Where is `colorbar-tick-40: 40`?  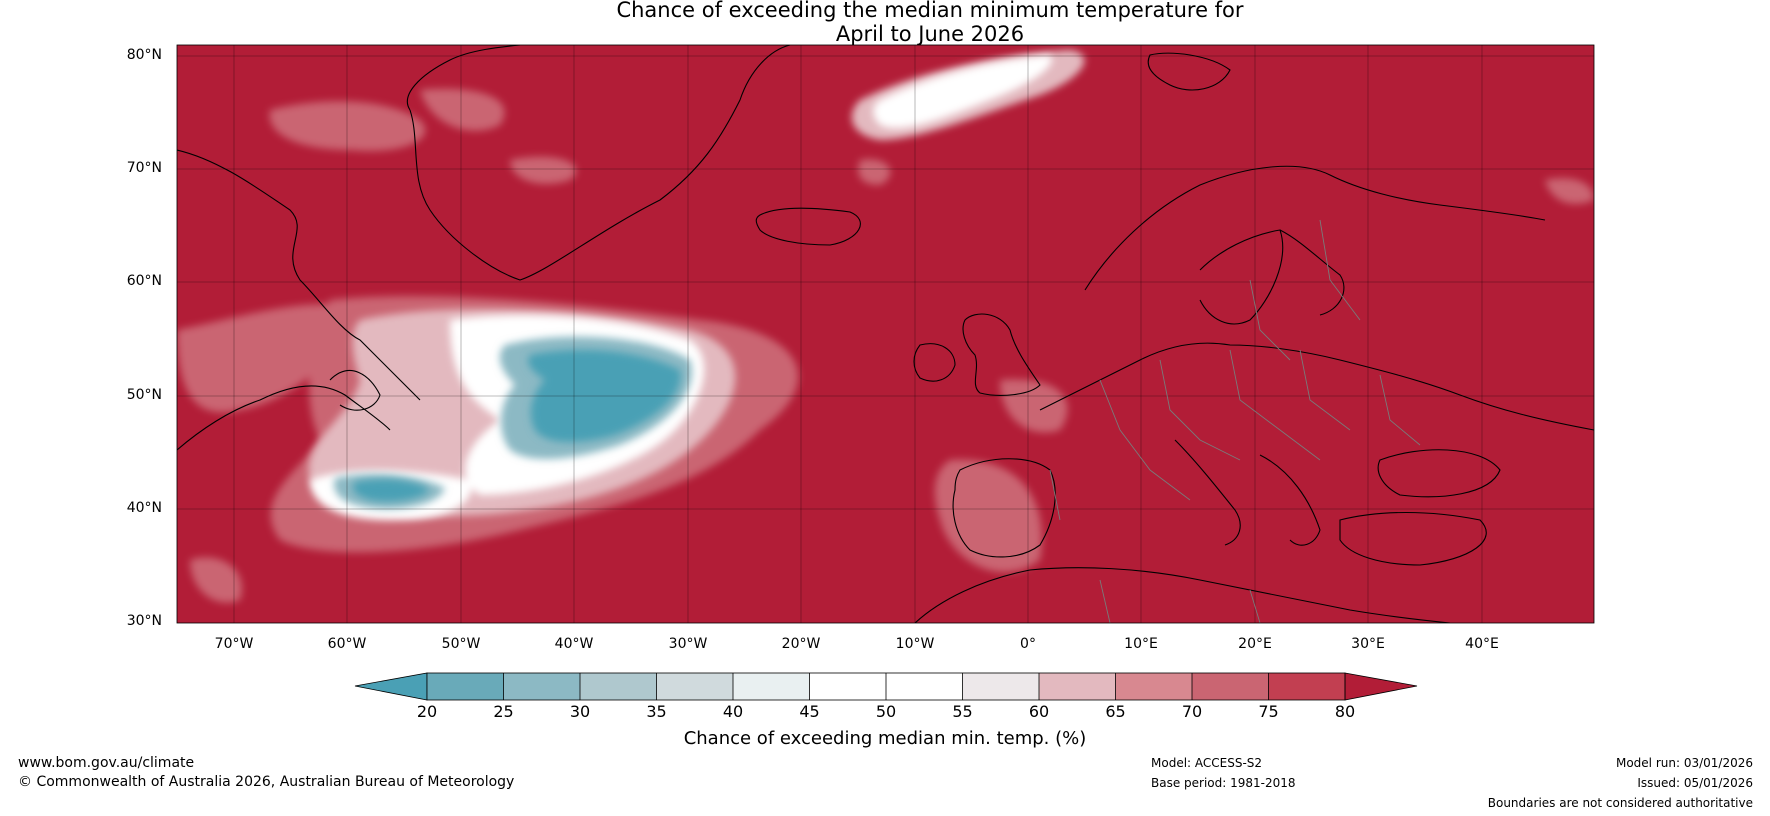 colorbar-tick-40: 40 is located at coordinates (733, 711).